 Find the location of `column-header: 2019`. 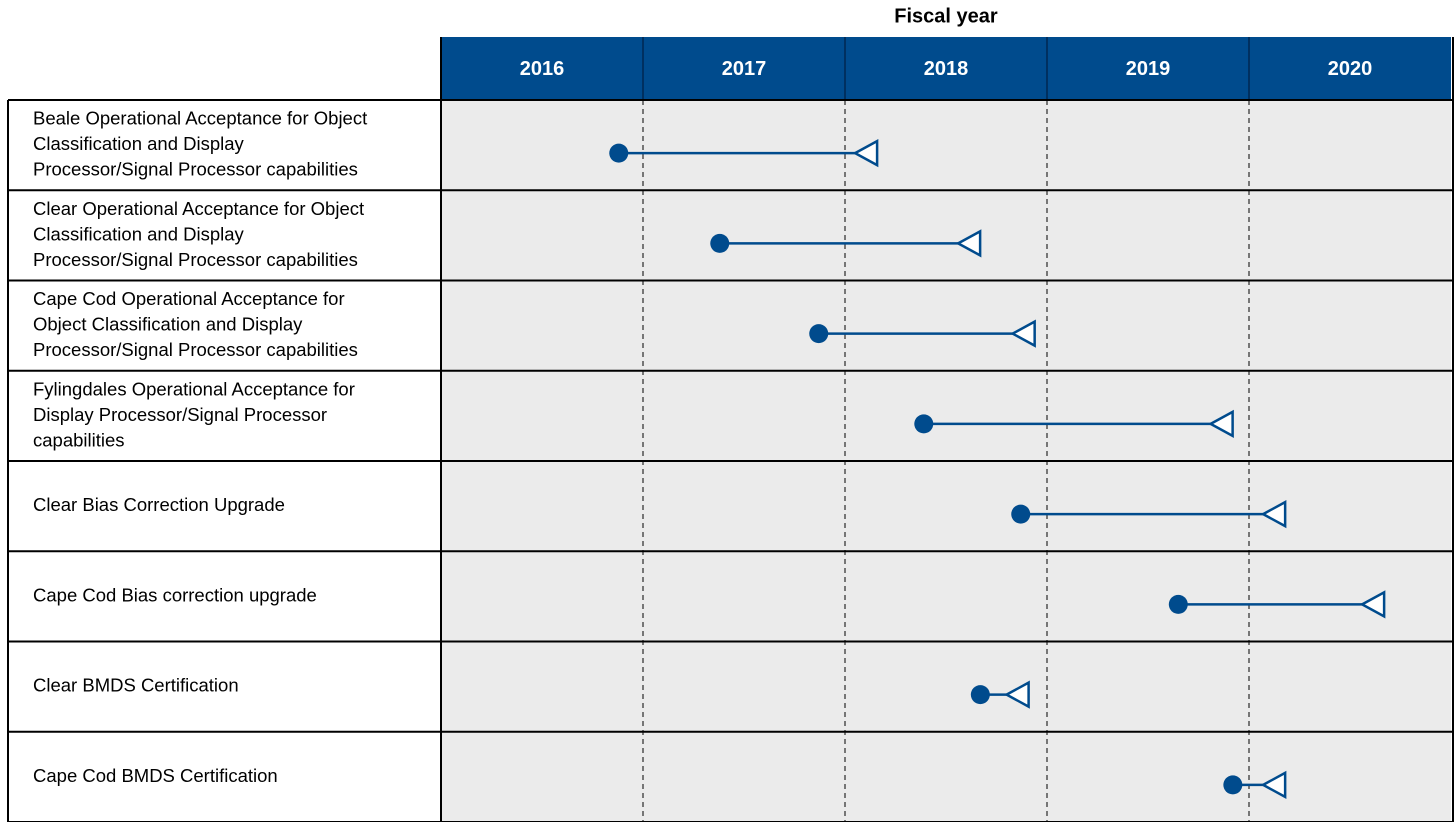

column-header: 2019 is located at coordinates (1148, 69).